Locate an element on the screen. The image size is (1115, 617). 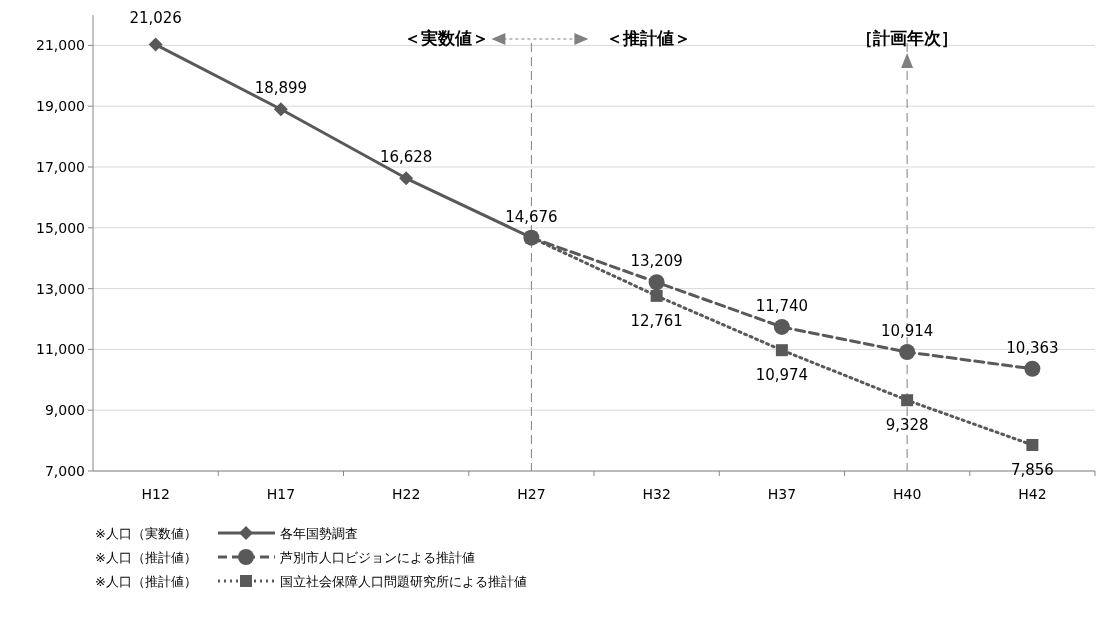
annotation: ＜実数値＞ is located at coordinates (447, 38).